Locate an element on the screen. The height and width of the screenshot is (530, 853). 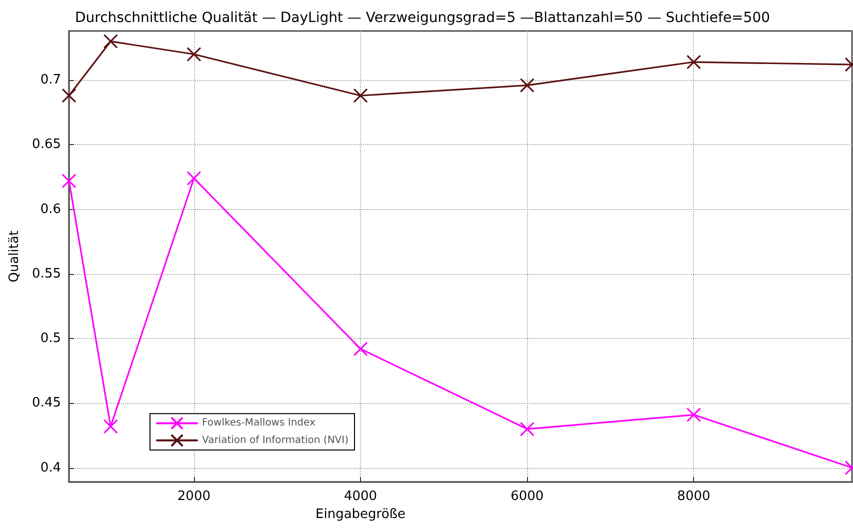
y-tick-label: 0.6 is located at coordinates (50, 209).